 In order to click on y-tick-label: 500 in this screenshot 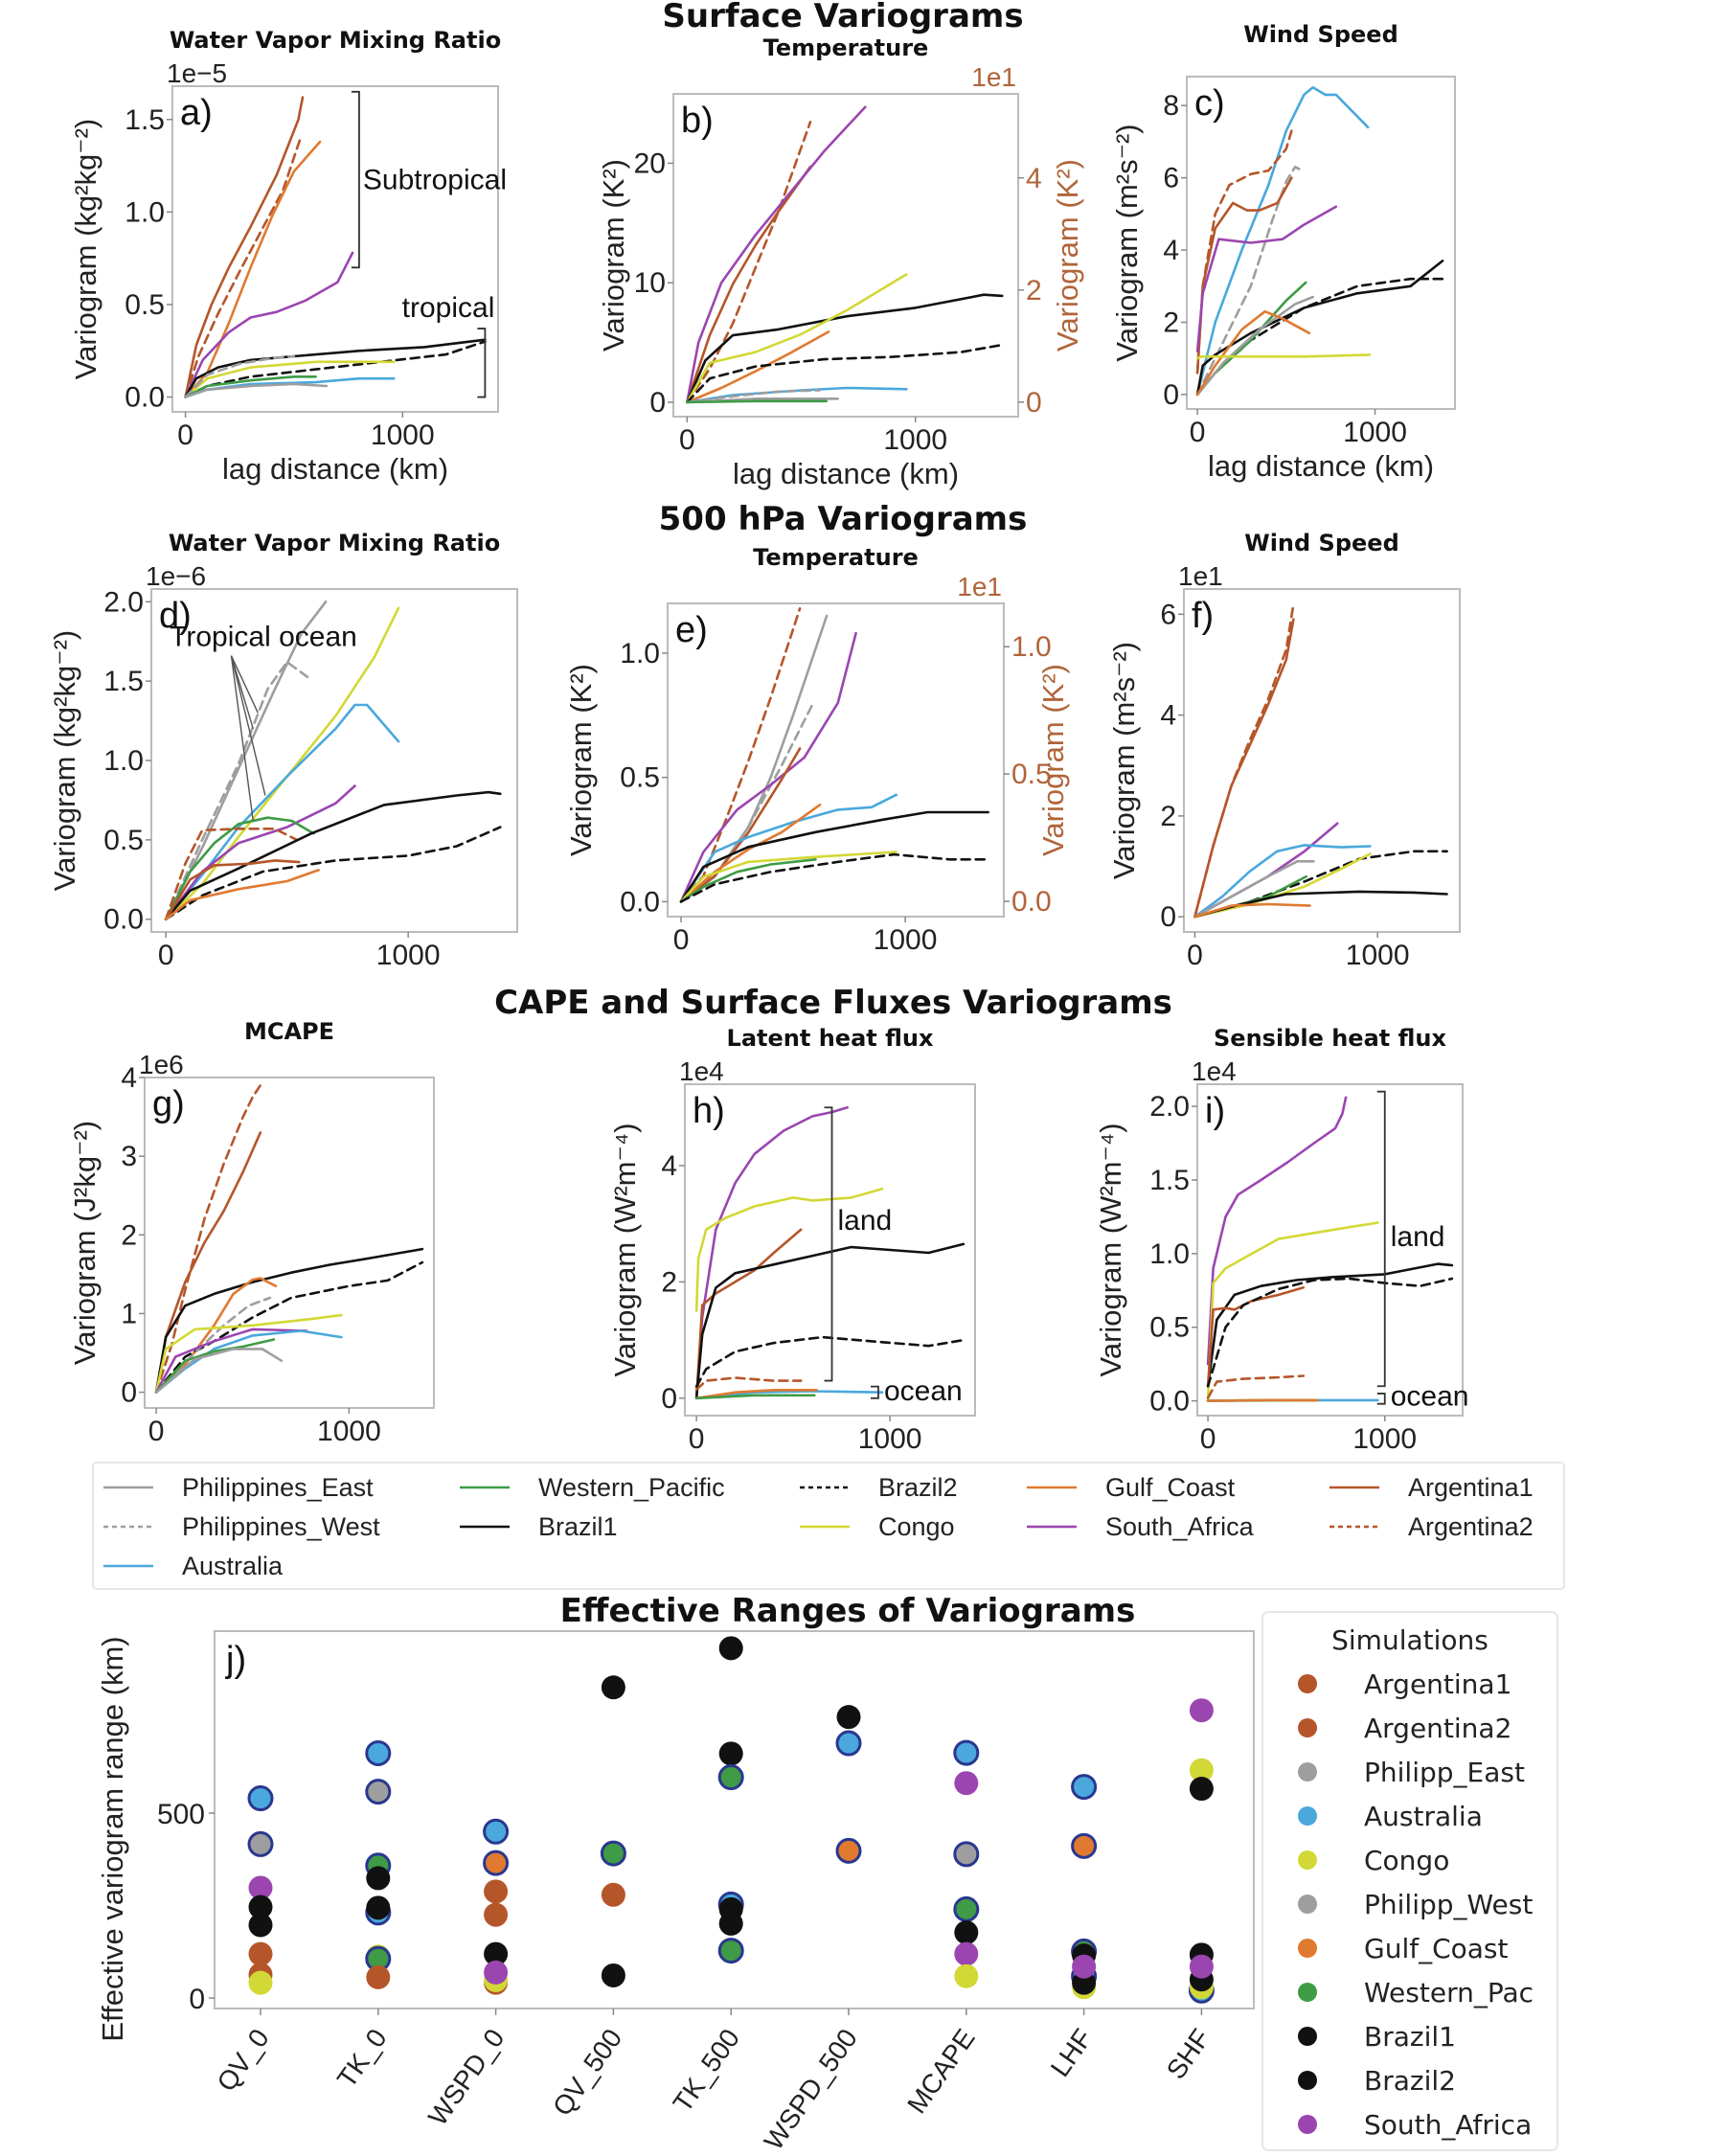, I will do `click(181, 1814)`.